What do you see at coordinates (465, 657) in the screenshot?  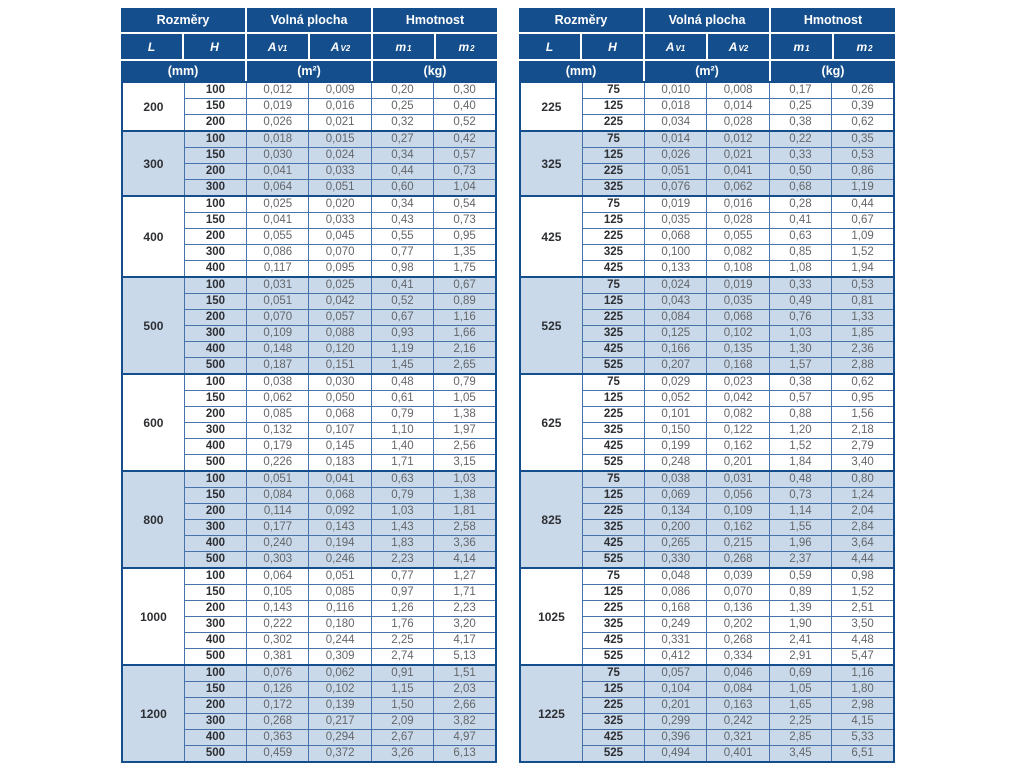 I see `m2-value-cell: 5,13` at bounding box center [465, 657].